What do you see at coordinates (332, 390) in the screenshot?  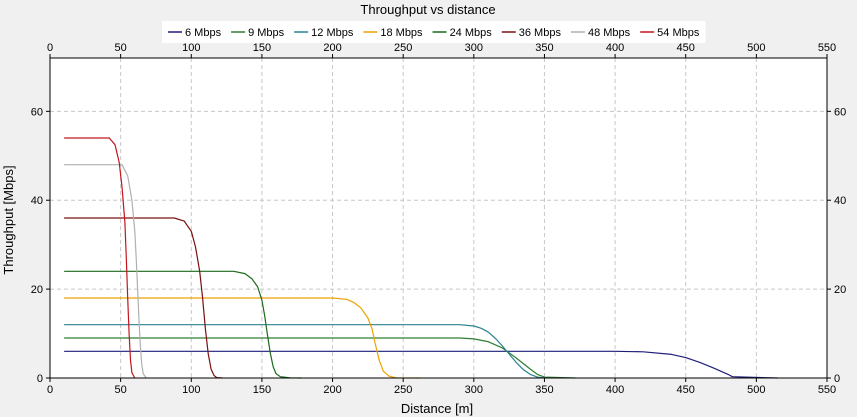 I see `x-tick-label-bottom: 200` at bounding box center [332, 390].